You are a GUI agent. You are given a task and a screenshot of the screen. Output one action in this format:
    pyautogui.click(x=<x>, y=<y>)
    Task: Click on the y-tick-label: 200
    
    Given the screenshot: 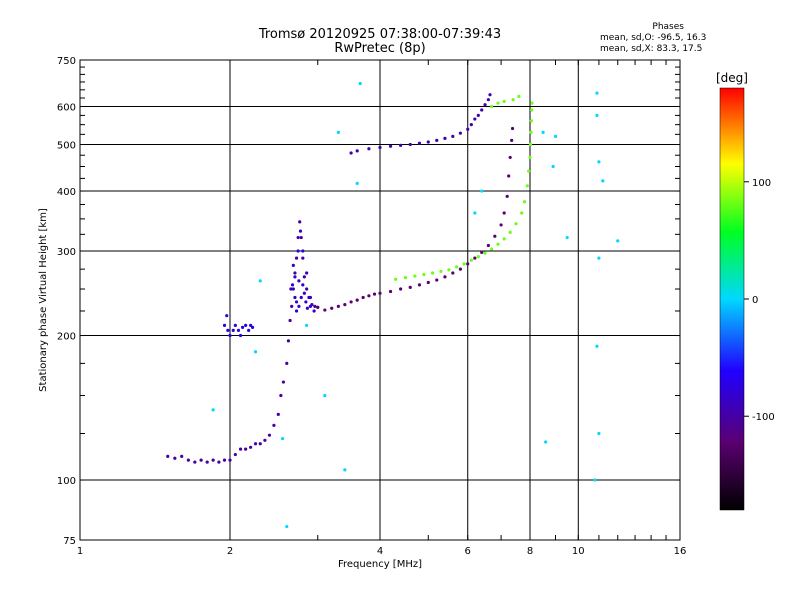 What is the action you would take?
    pyautogui.click(x=66, y=337)
    